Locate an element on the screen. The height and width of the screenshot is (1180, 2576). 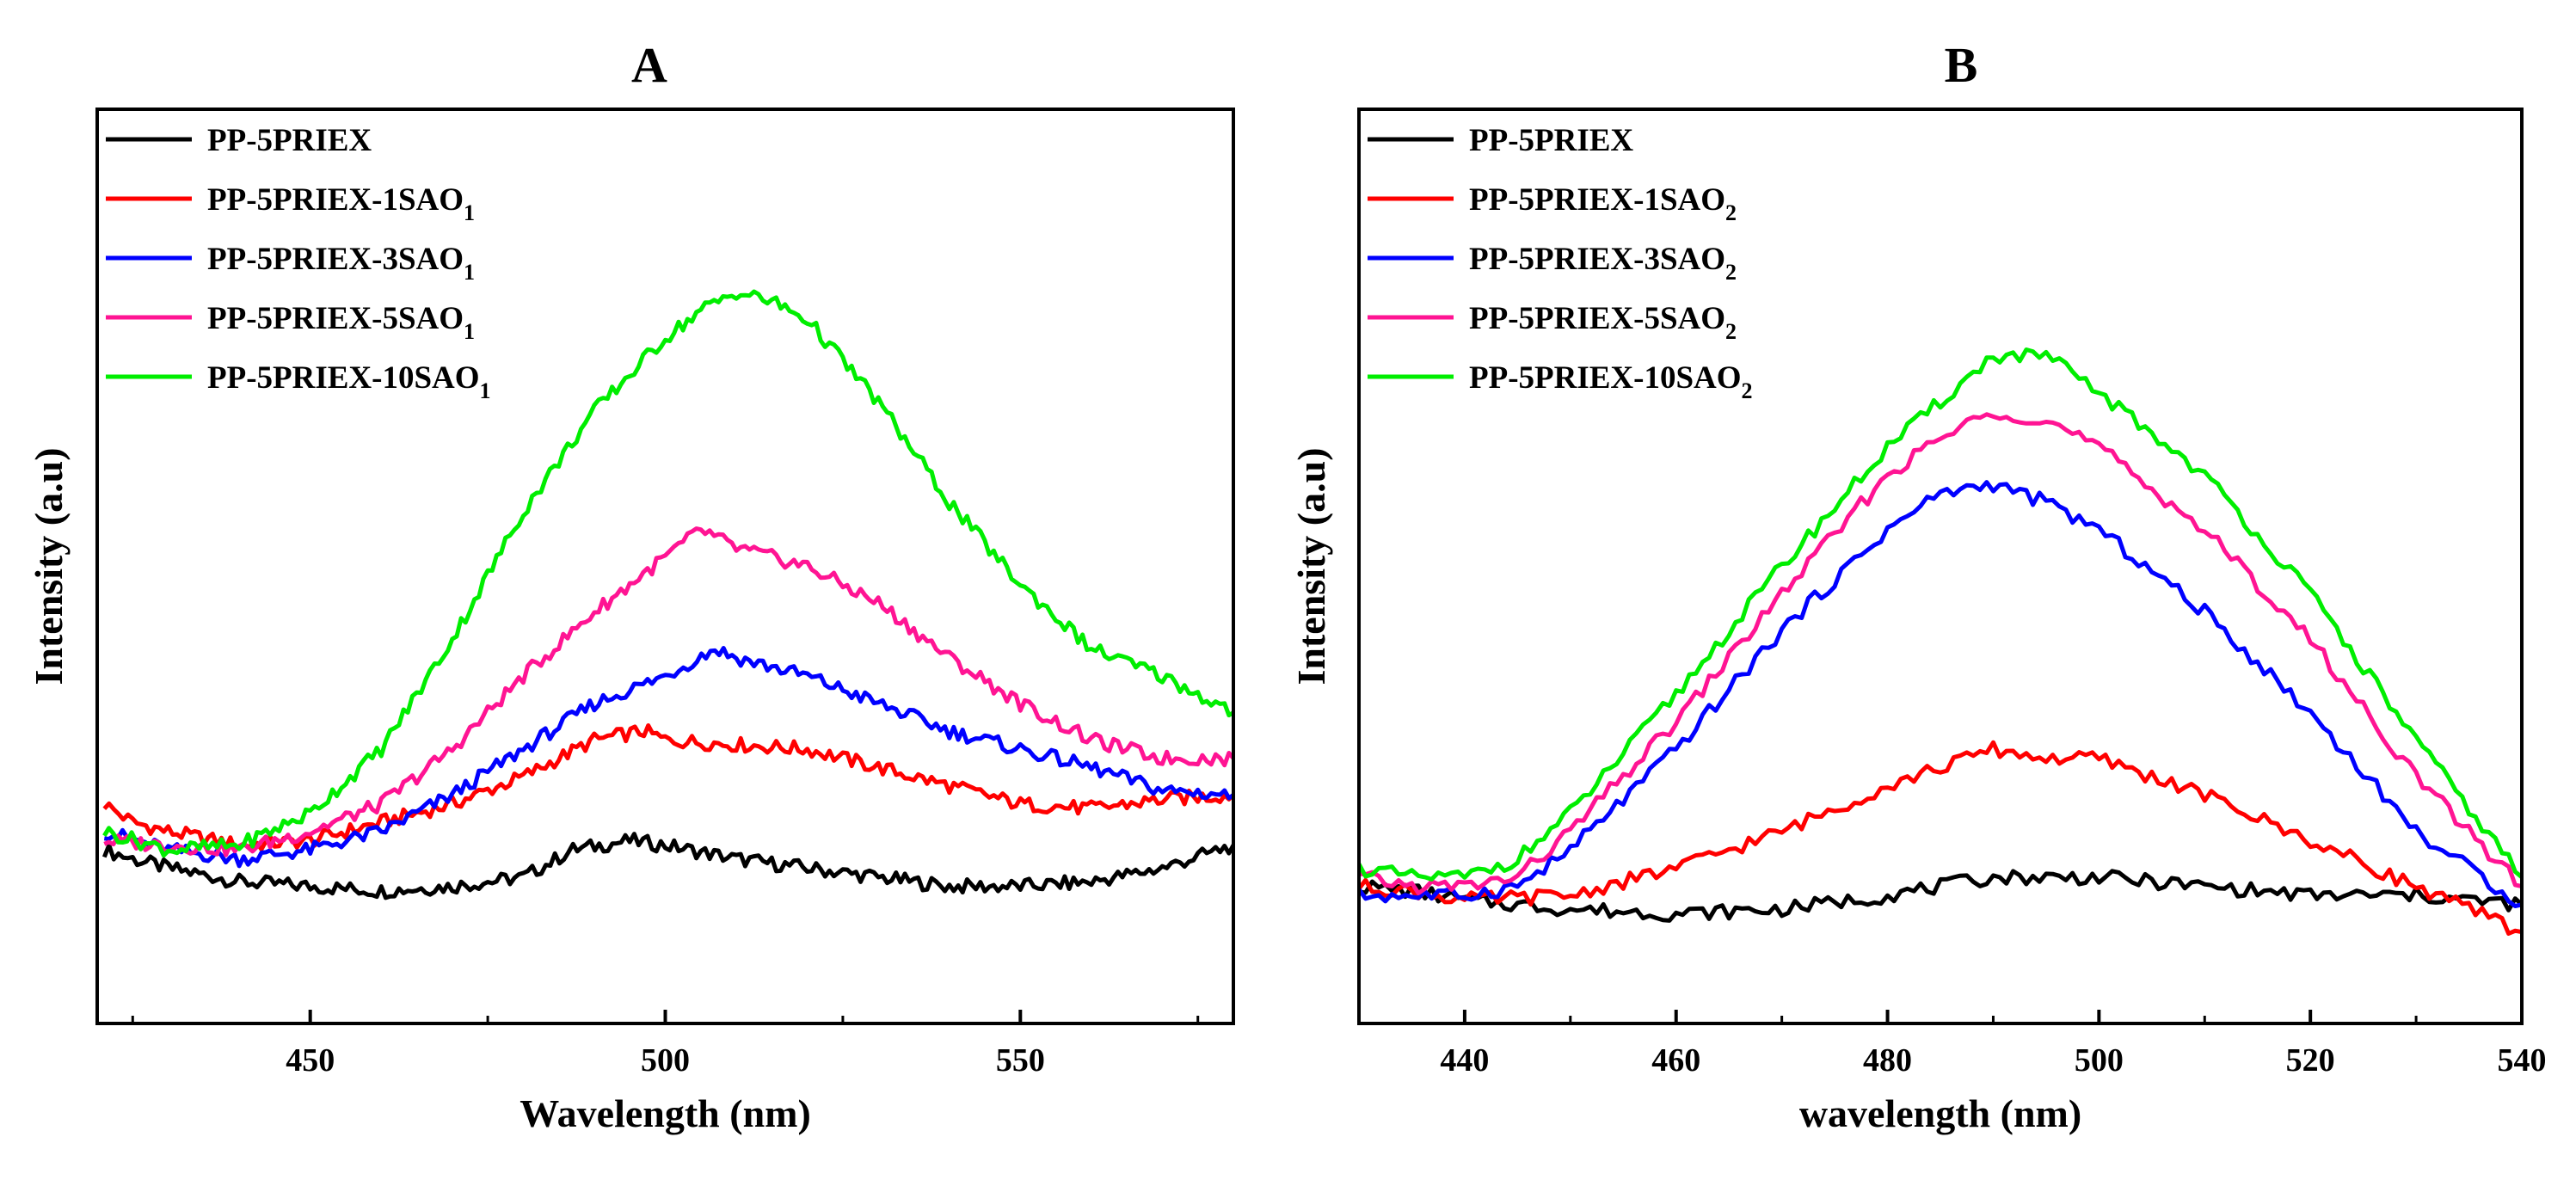
legend-entry: PP-5PRIEX-3SAO1 is located at coordinates (341, 264).